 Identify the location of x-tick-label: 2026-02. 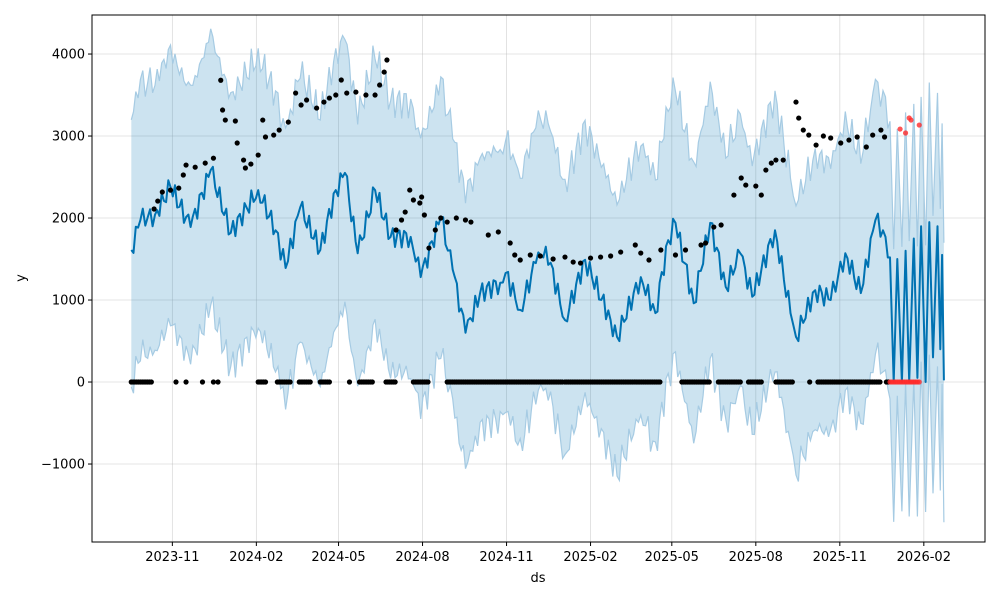
(924, 557).